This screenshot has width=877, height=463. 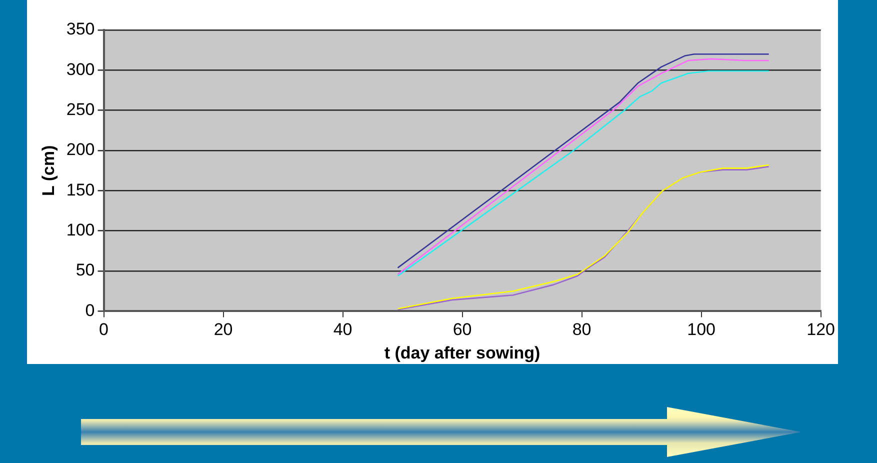 I want to click on x-tick-label: 60, so click(x=462, y=330).